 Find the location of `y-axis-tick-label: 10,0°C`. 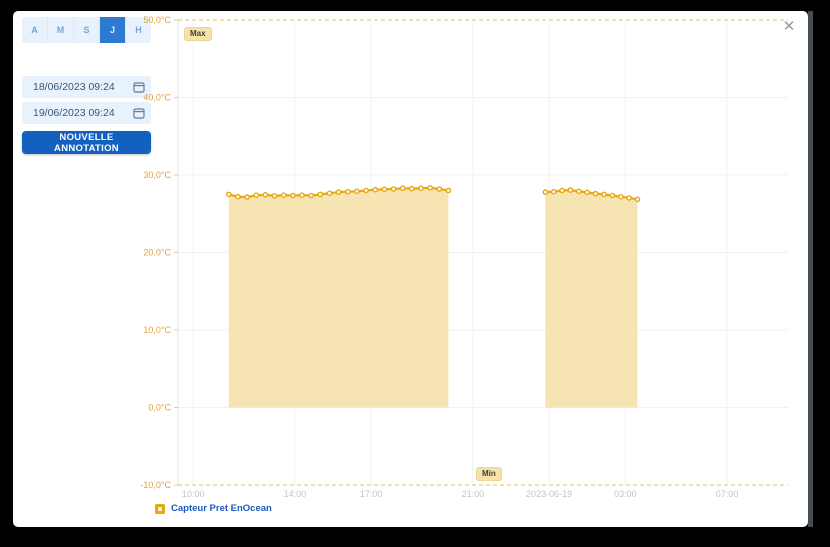

y-axis-tick-label: 10,0°C is located at coordinates (157, 330).